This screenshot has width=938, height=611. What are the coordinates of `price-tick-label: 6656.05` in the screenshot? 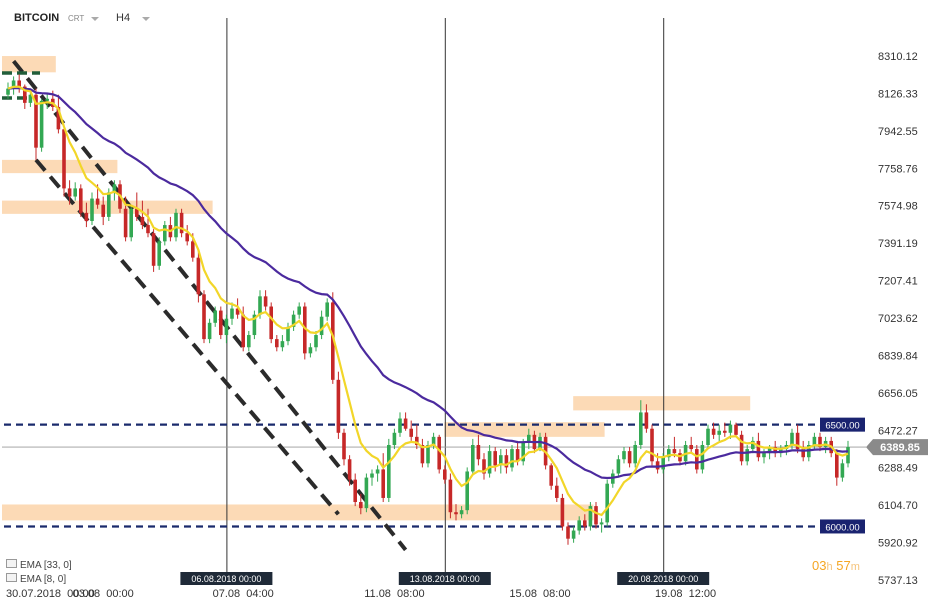 It's located at (898, 394).